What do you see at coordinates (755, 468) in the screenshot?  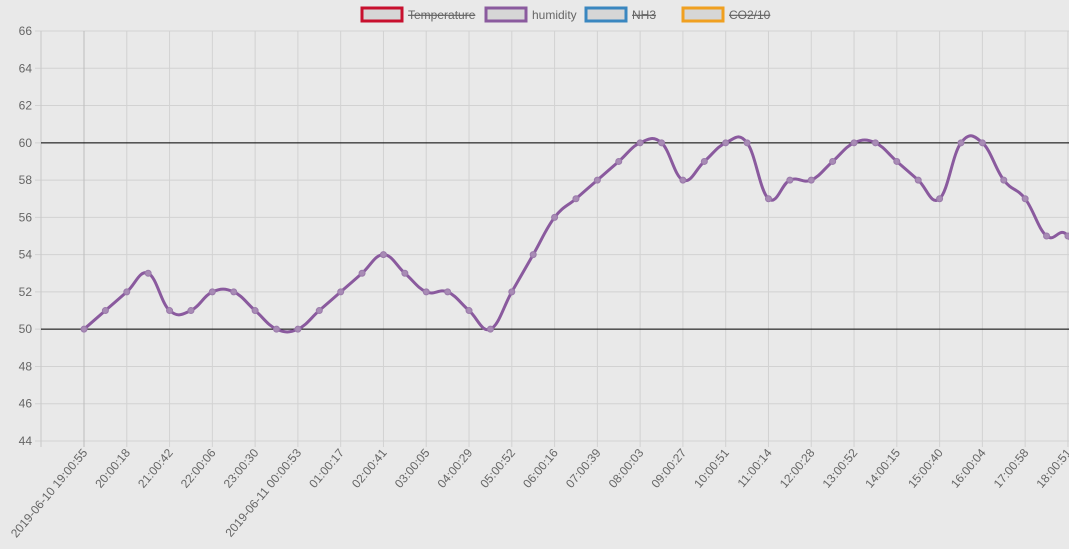 I see `x-tick-label: 11:00:14` at bounding box center [755, 468].